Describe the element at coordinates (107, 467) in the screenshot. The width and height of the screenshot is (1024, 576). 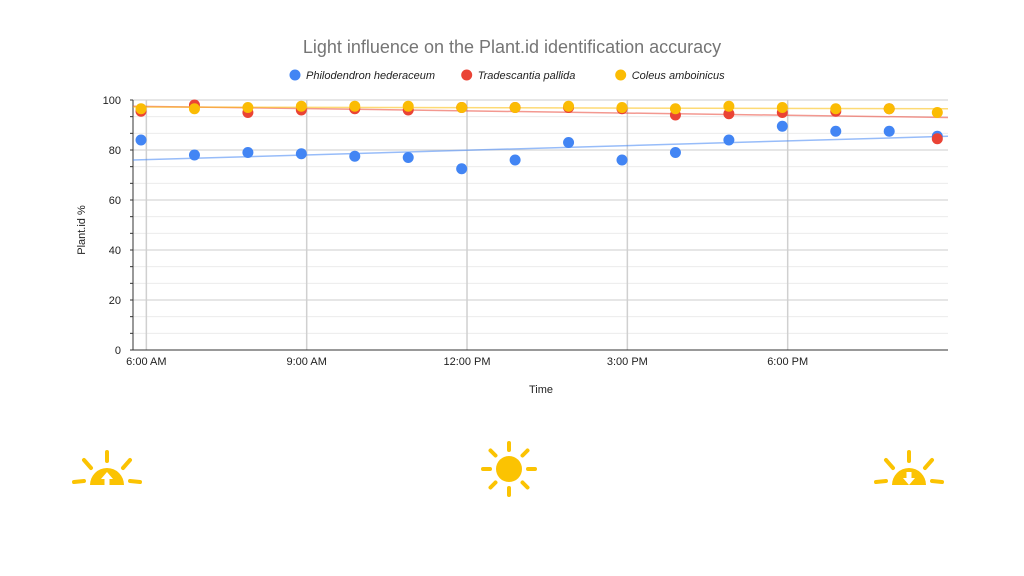
I see `sunrise-icon` at that location.